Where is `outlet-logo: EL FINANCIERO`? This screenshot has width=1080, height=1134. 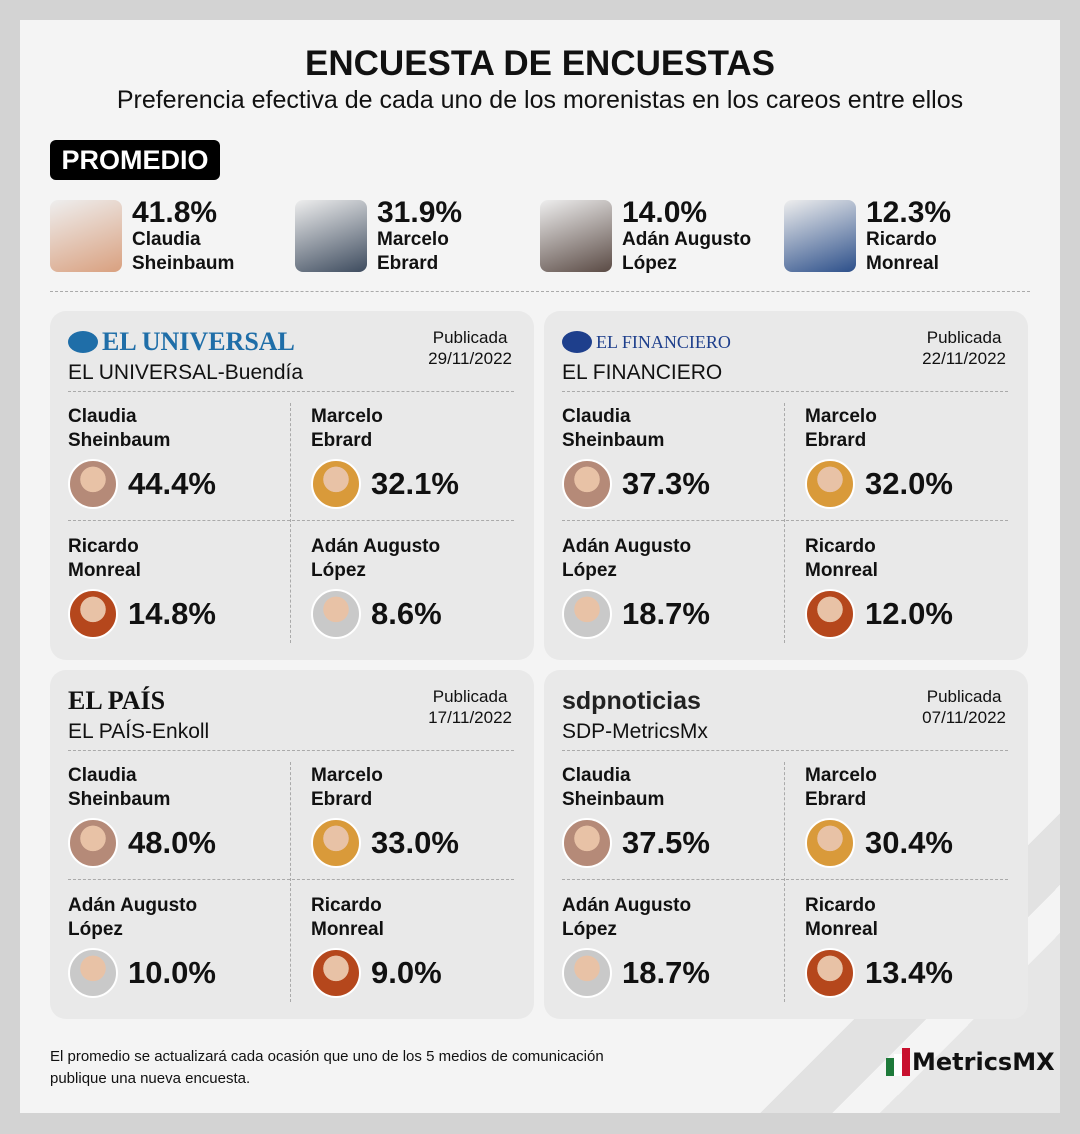 outlet-logo: EL FINANCIERO is located at coordinates (646, 342).